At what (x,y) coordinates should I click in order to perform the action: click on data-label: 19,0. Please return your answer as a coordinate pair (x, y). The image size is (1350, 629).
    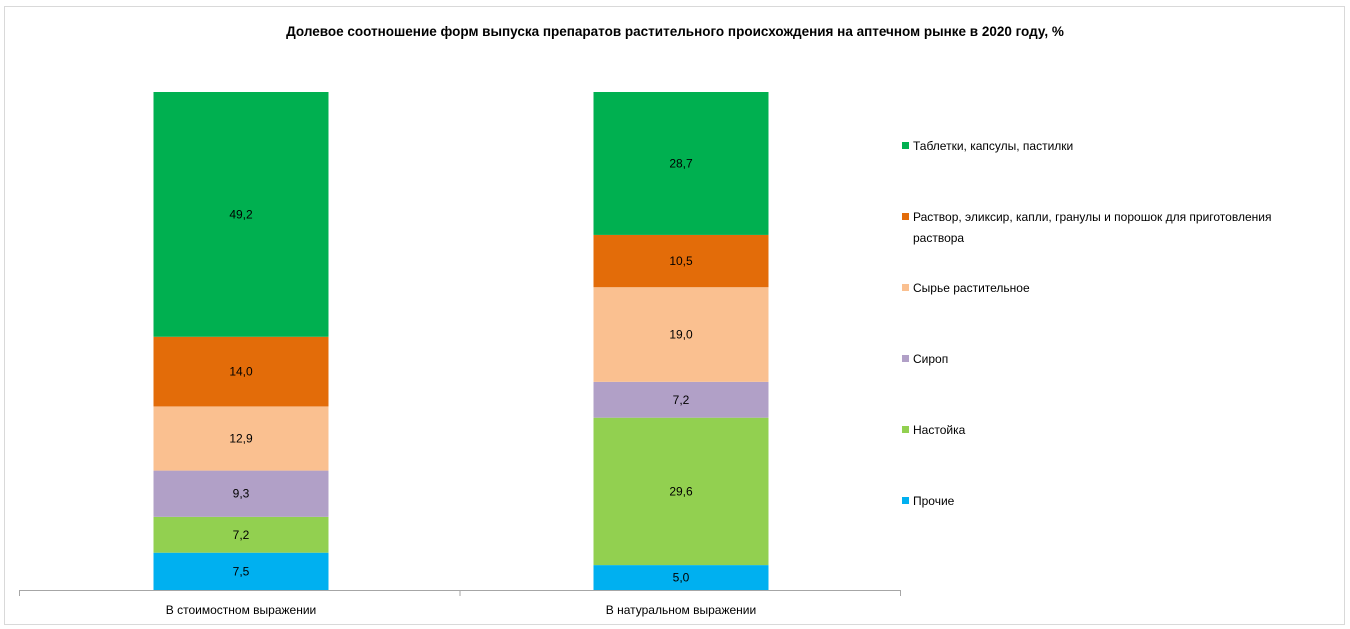
    Looking at the image, I should click on (681, 335).